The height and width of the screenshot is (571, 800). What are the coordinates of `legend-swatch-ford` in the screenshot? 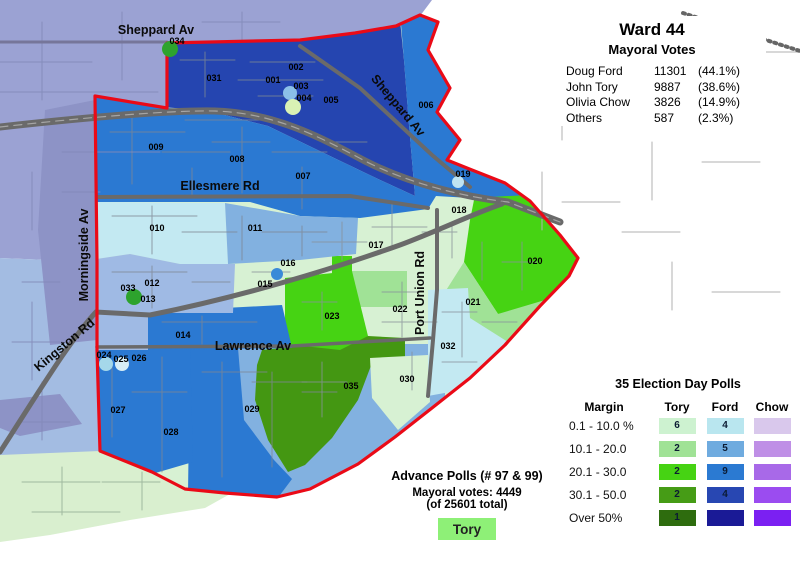 It's located at (725, 517).